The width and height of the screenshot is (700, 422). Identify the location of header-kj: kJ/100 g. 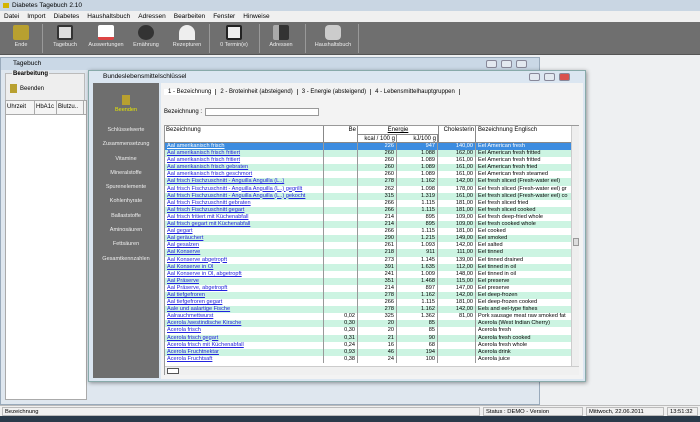
(417, 138).